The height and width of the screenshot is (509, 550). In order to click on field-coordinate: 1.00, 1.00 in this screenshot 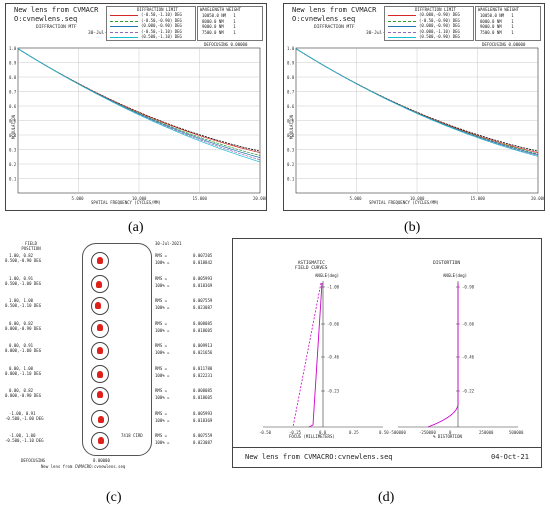, I will do `click(21, 300)`.